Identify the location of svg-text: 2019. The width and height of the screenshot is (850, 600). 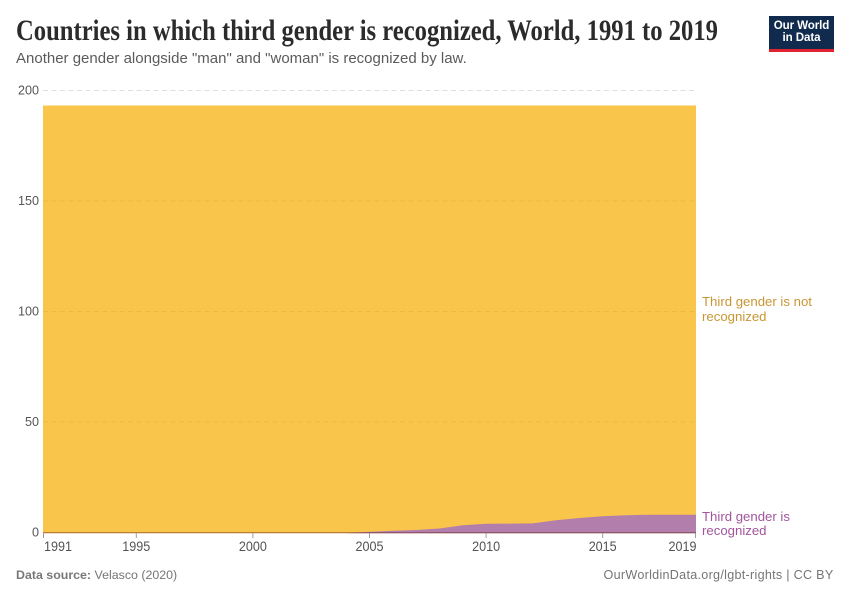
(683, 546).